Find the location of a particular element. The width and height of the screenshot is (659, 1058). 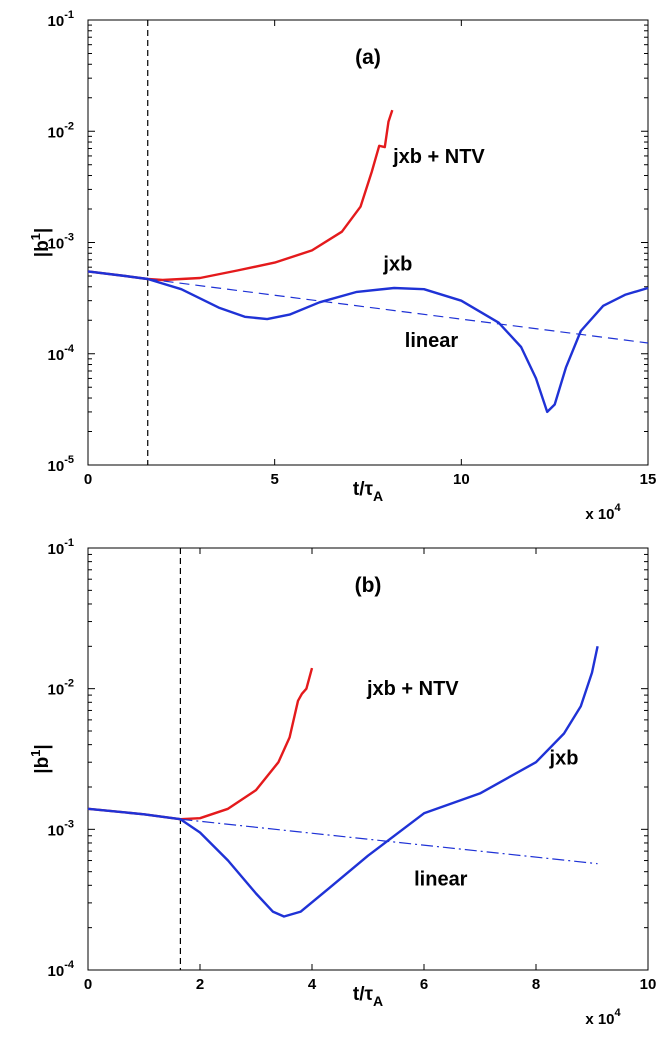

y-tick-label: 10⁻⁵ is located at coordinates (61, 464).